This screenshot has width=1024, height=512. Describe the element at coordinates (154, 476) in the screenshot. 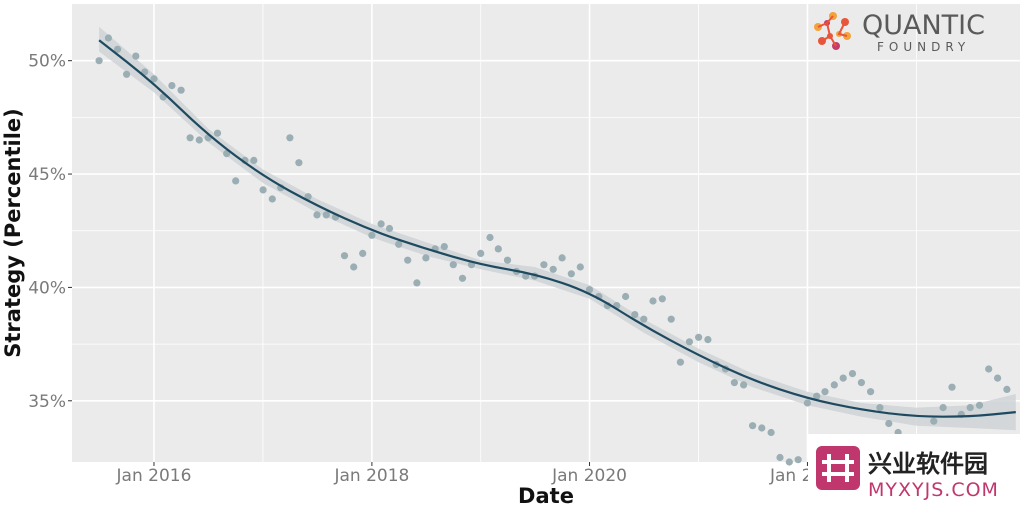

I see `x-tick-label: Jan 2016` at that location.